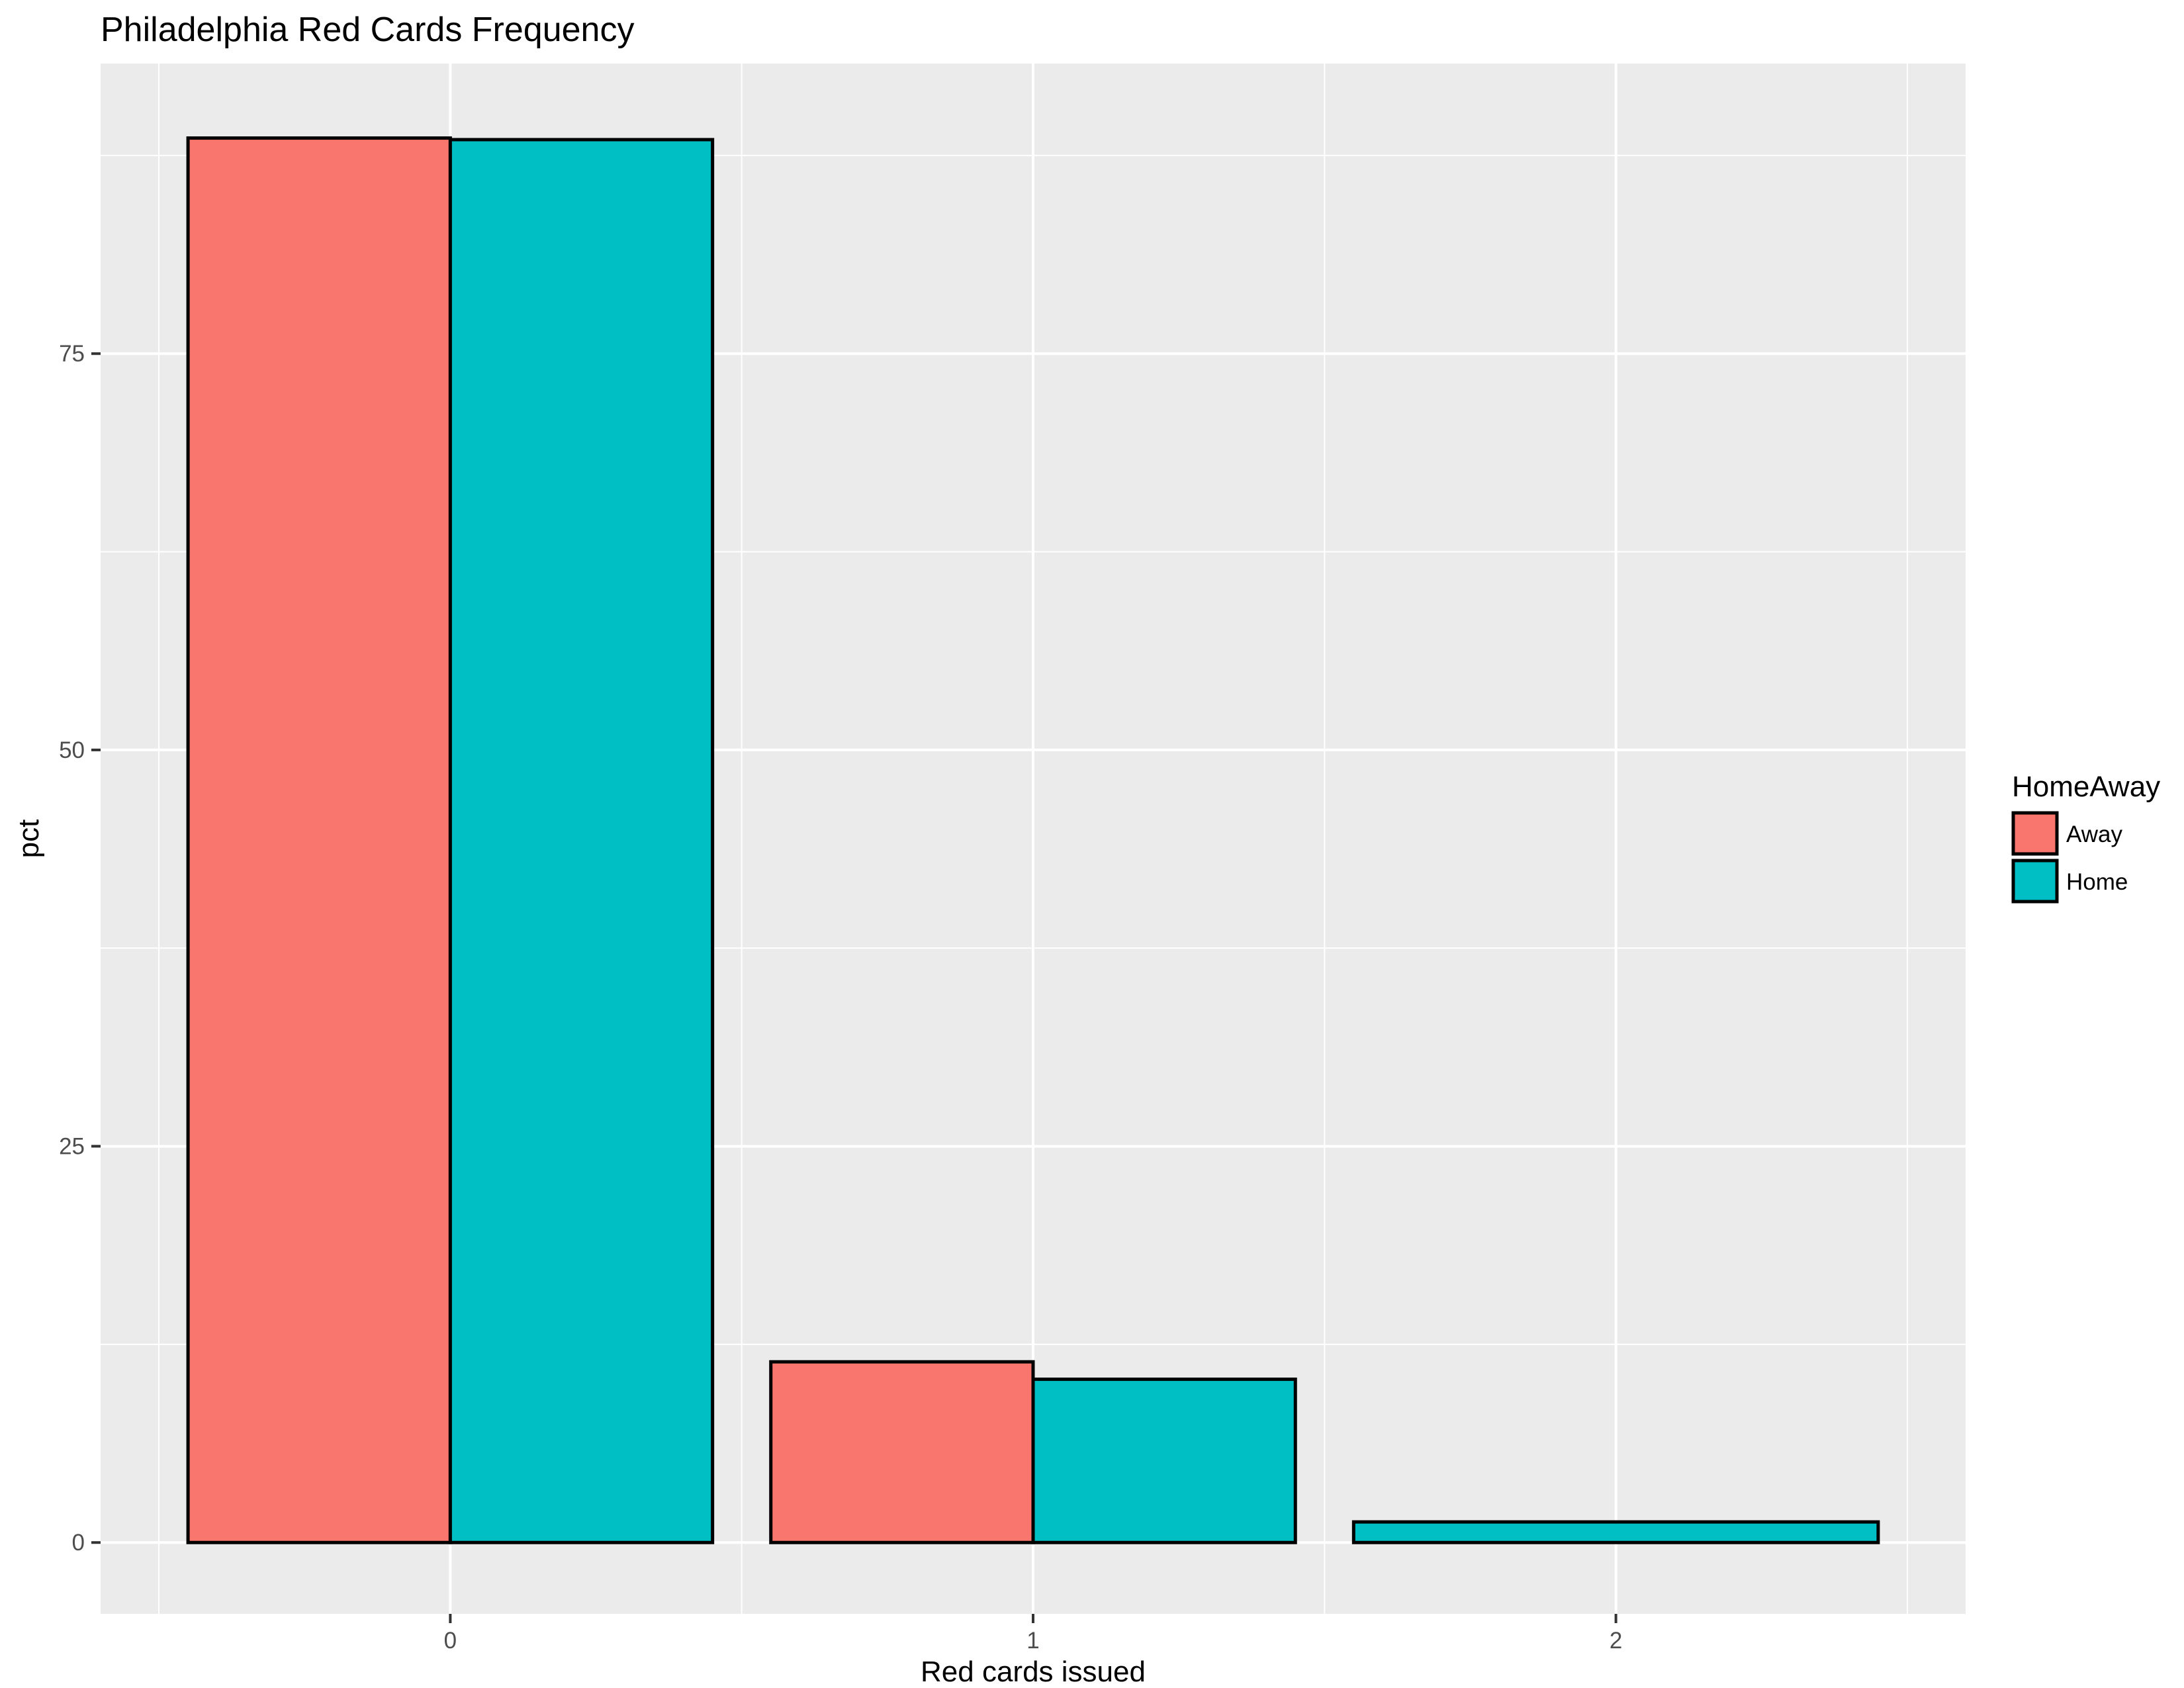 This screenshot has height=1688, width=2184. I want to click on legend-label-home: Home, so click(2097, 882).